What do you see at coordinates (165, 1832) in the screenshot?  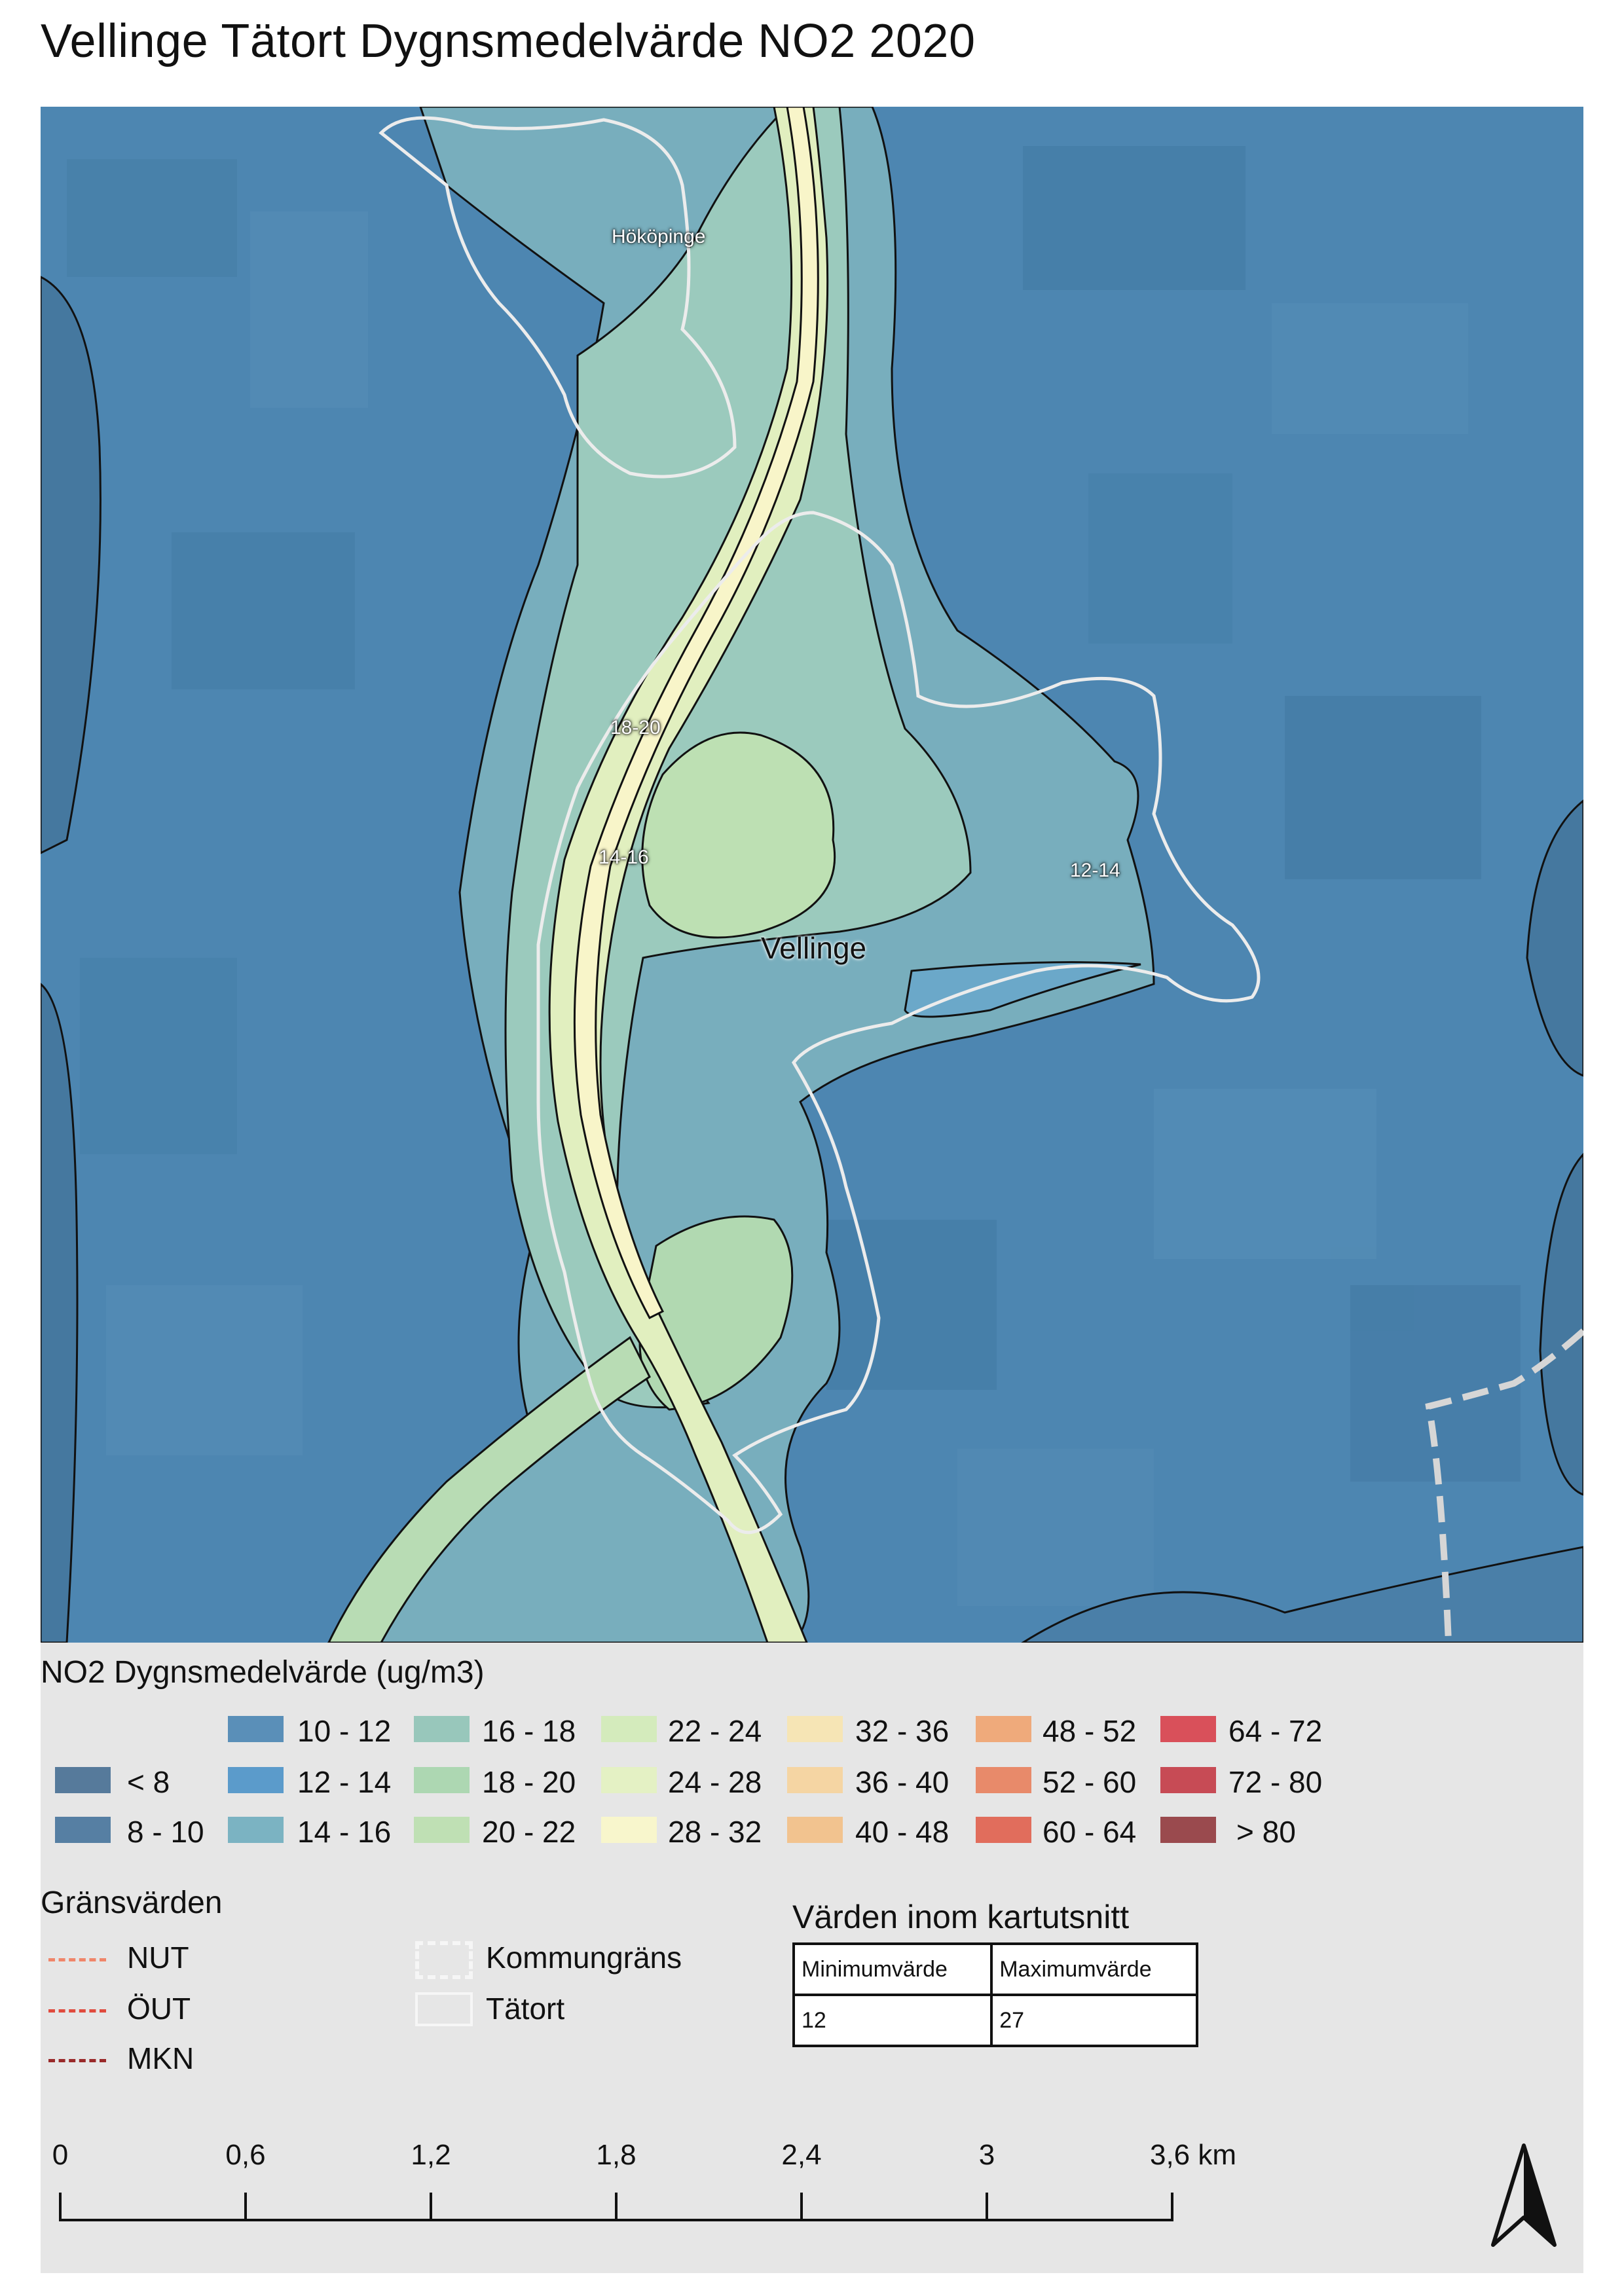 I see `class-label: 8 - 10` at bounding box center [165, 1832].